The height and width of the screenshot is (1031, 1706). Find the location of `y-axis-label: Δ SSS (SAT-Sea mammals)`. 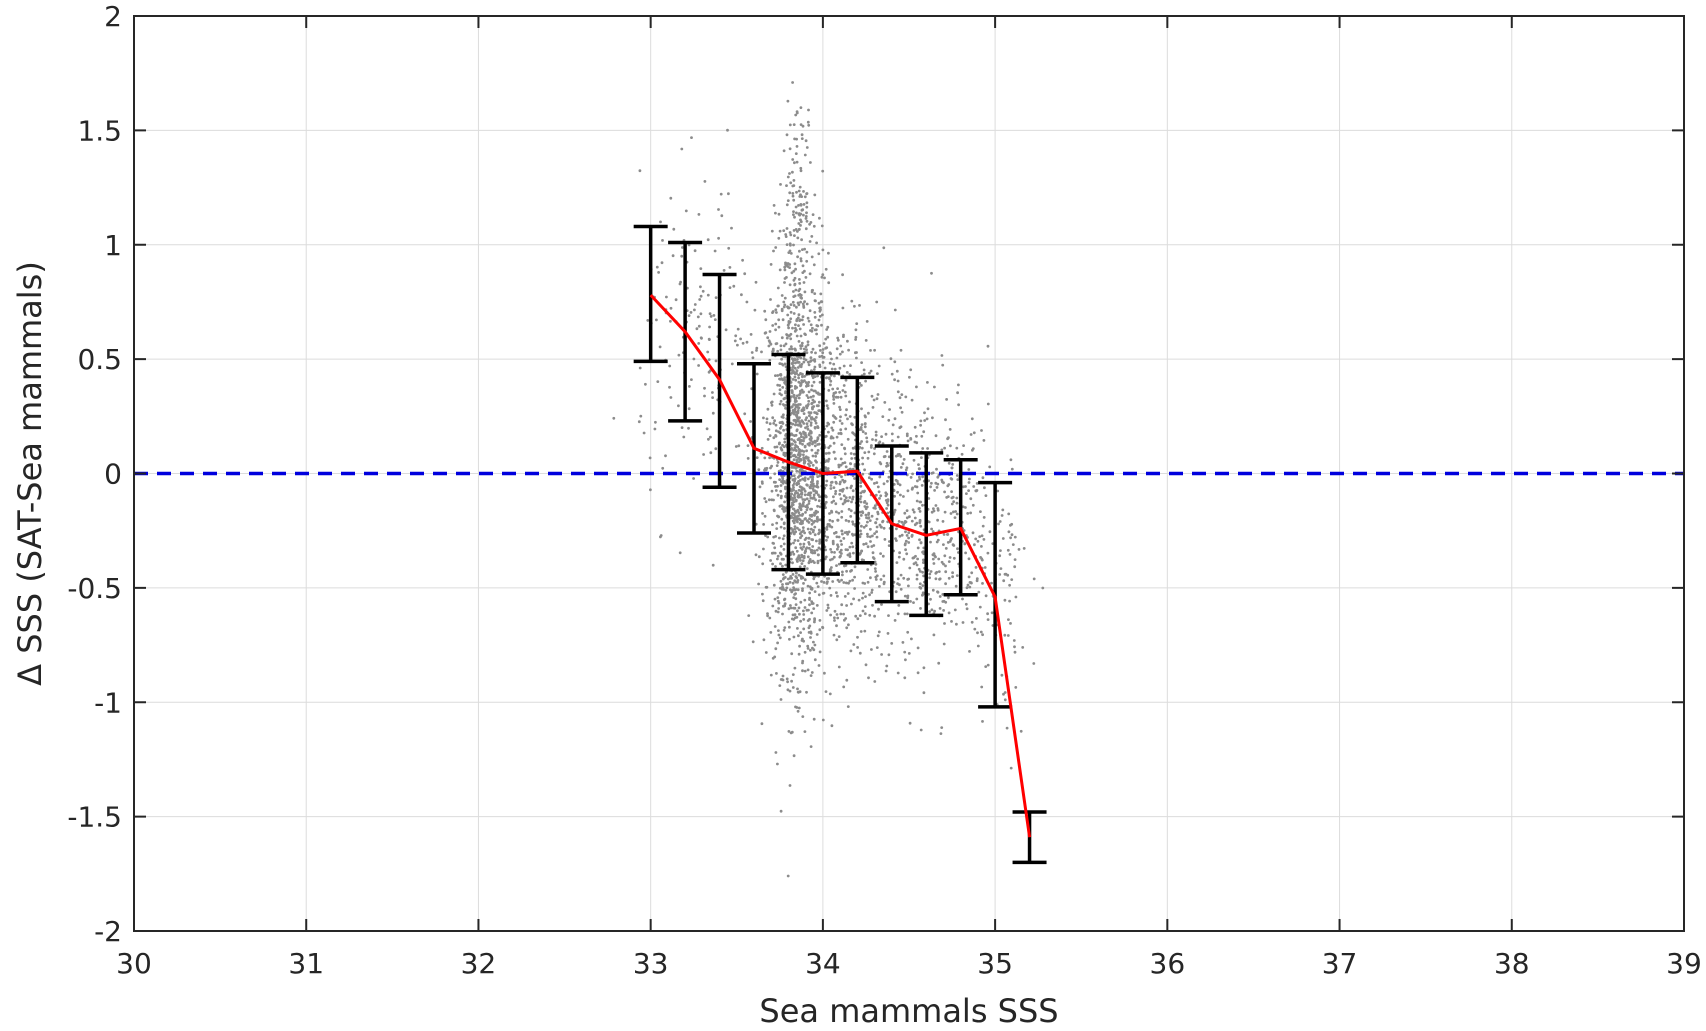

y-axis-label: Δ SSS (SAT-Sea mammals) is located at coordinates (30, 473).